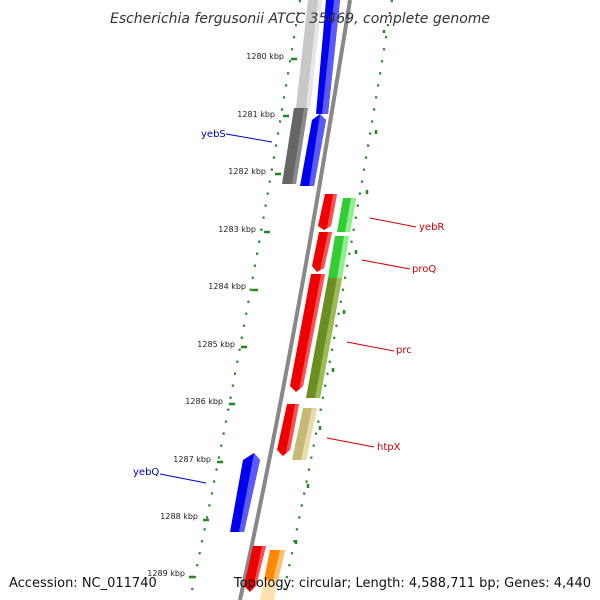  What do you see at coordinates (146, 472) in the screenshot?
I see `gene-label-yebQ: yebQ` at bounding box center [146, 472].